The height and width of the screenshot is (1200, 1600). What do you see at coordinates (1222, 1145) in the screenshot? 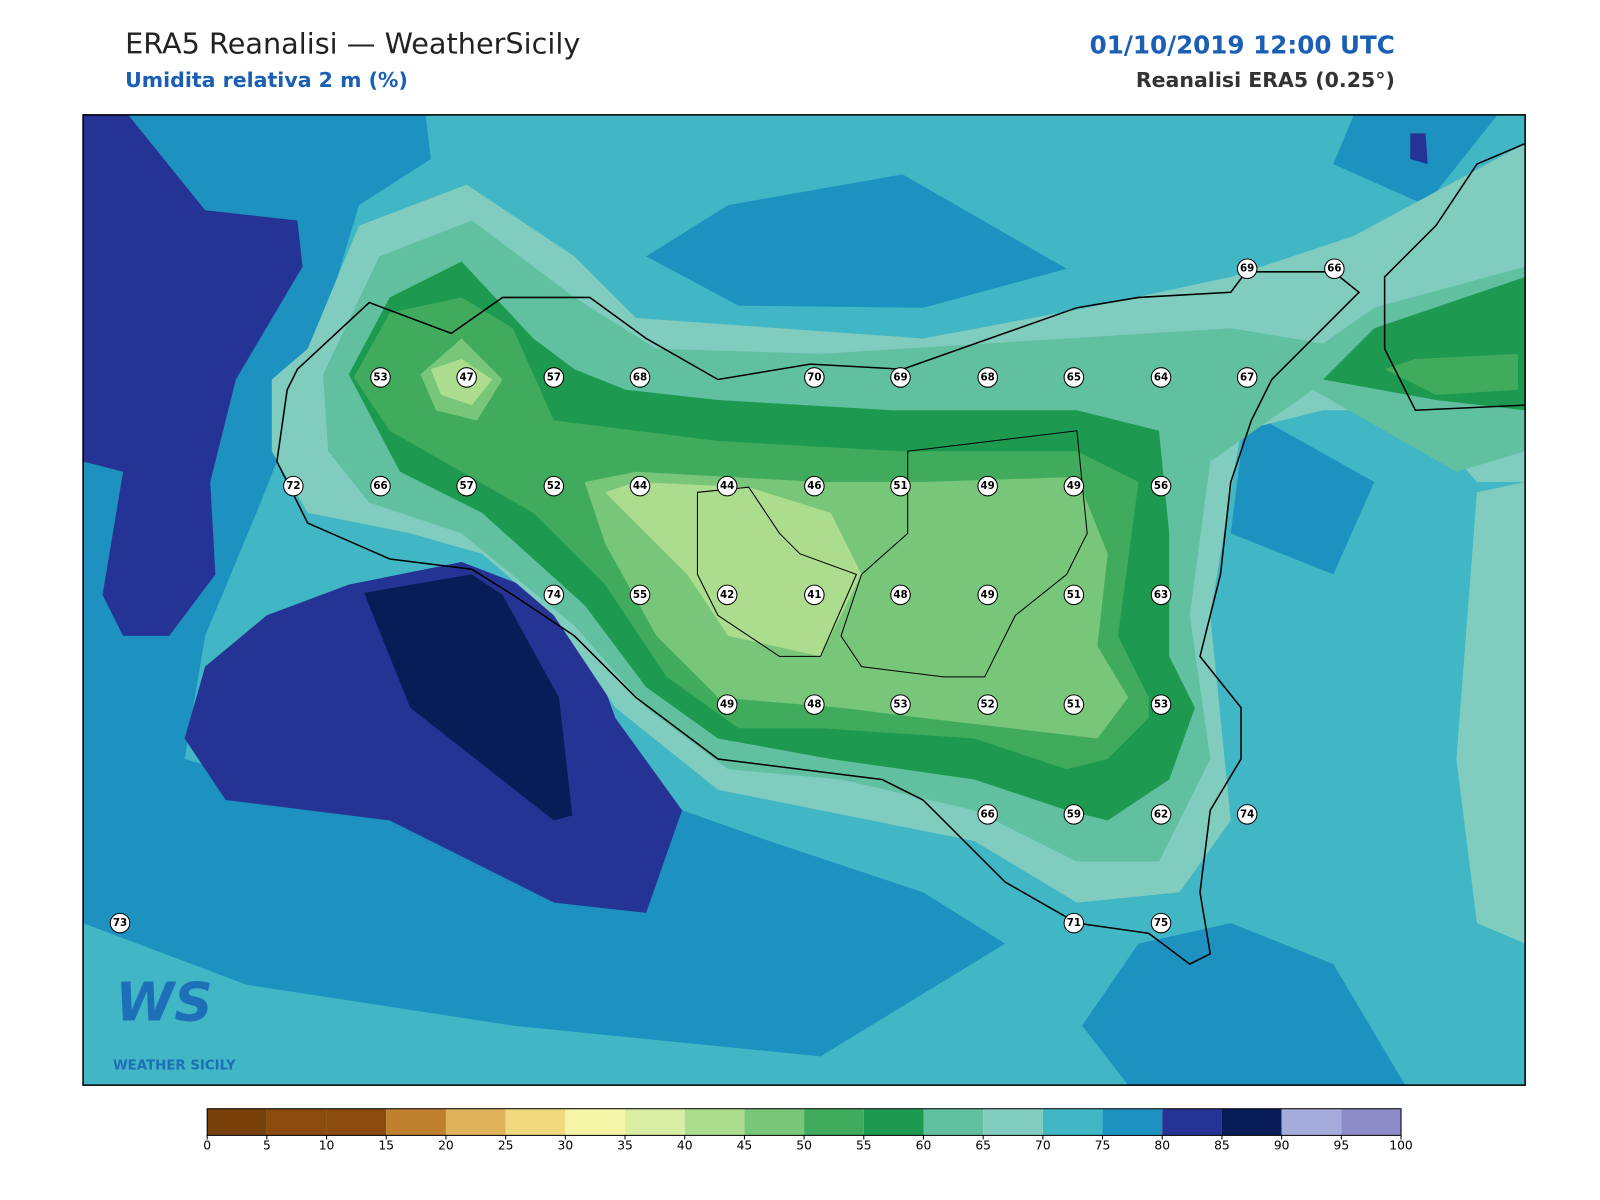
I see `colorbar-tick-label: 85` at bounding box center [1222, 1145].